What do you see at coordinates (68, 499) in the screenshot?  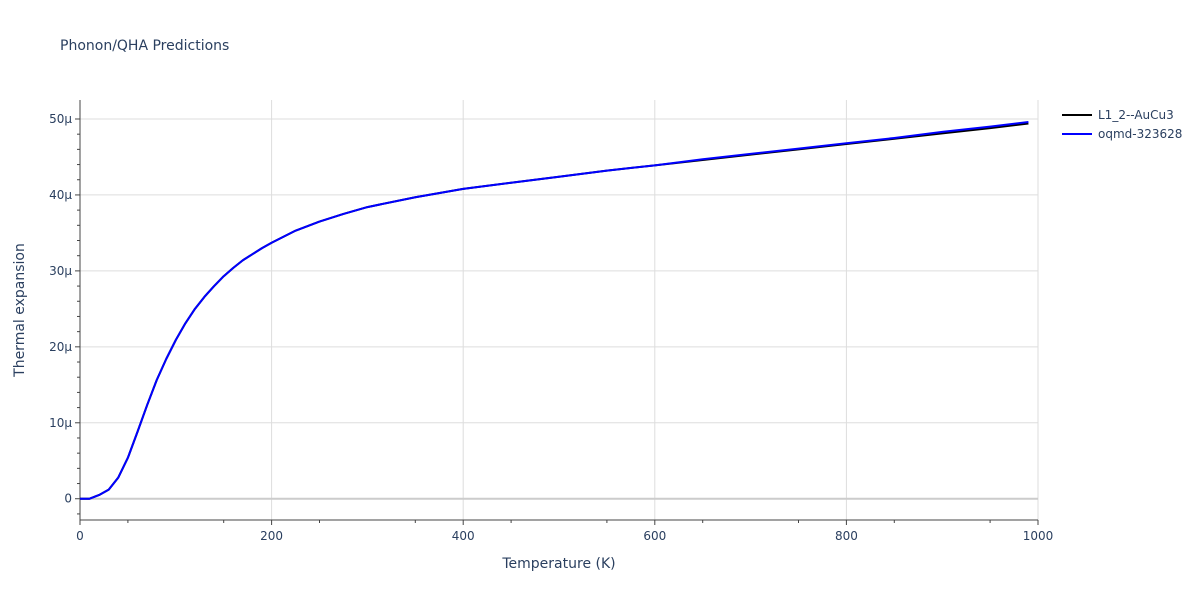 I see `y-tick-label: 0` at bounding box center [68, 499].